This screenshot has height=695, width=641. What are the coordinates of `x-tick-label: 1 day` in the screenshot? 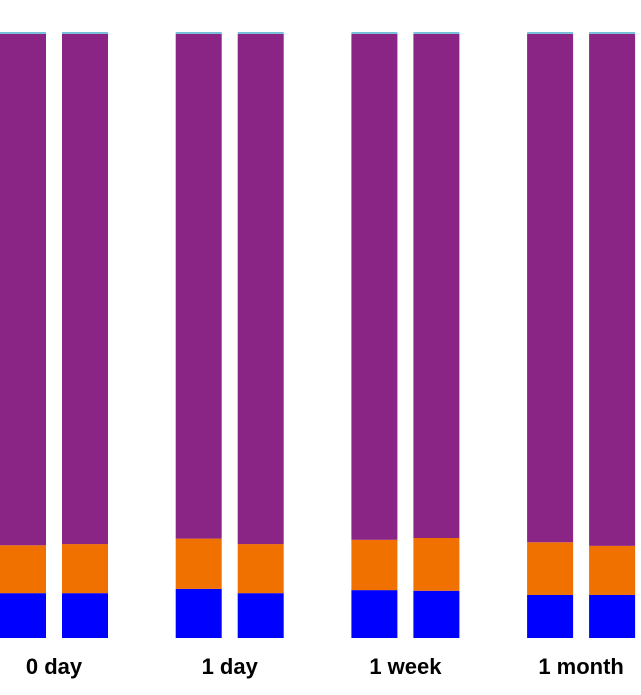 It's located at (230, 666).